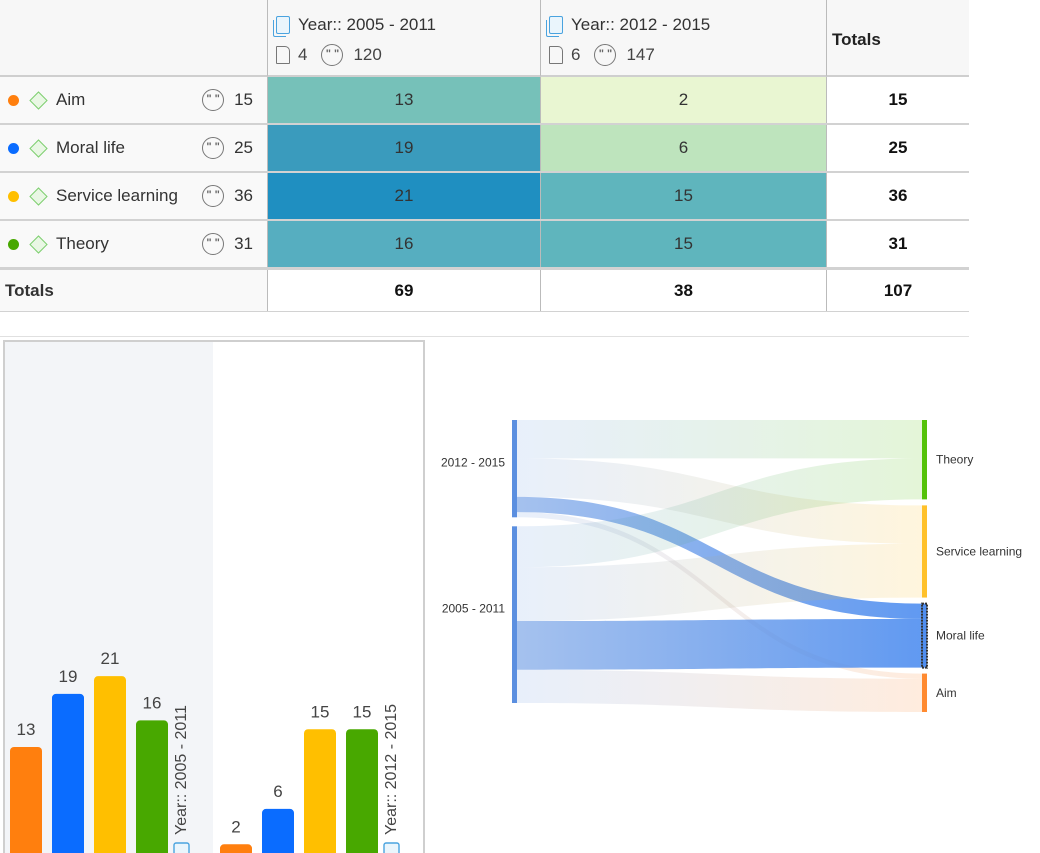 This screenshot has height=853, width=1040. What do you see at coordinates (117, 195) in the screenshot?
I see `code-name: Service learning` at bounding box center [117, 195].